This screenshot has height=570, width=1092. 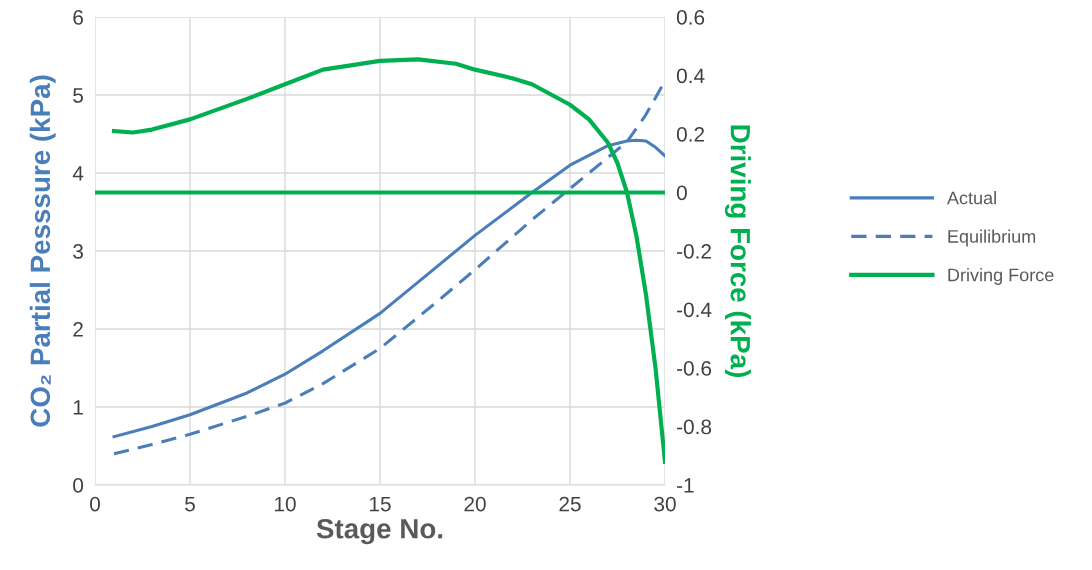 I want to click on legend-label: Actual, so click(x=971, y=198).